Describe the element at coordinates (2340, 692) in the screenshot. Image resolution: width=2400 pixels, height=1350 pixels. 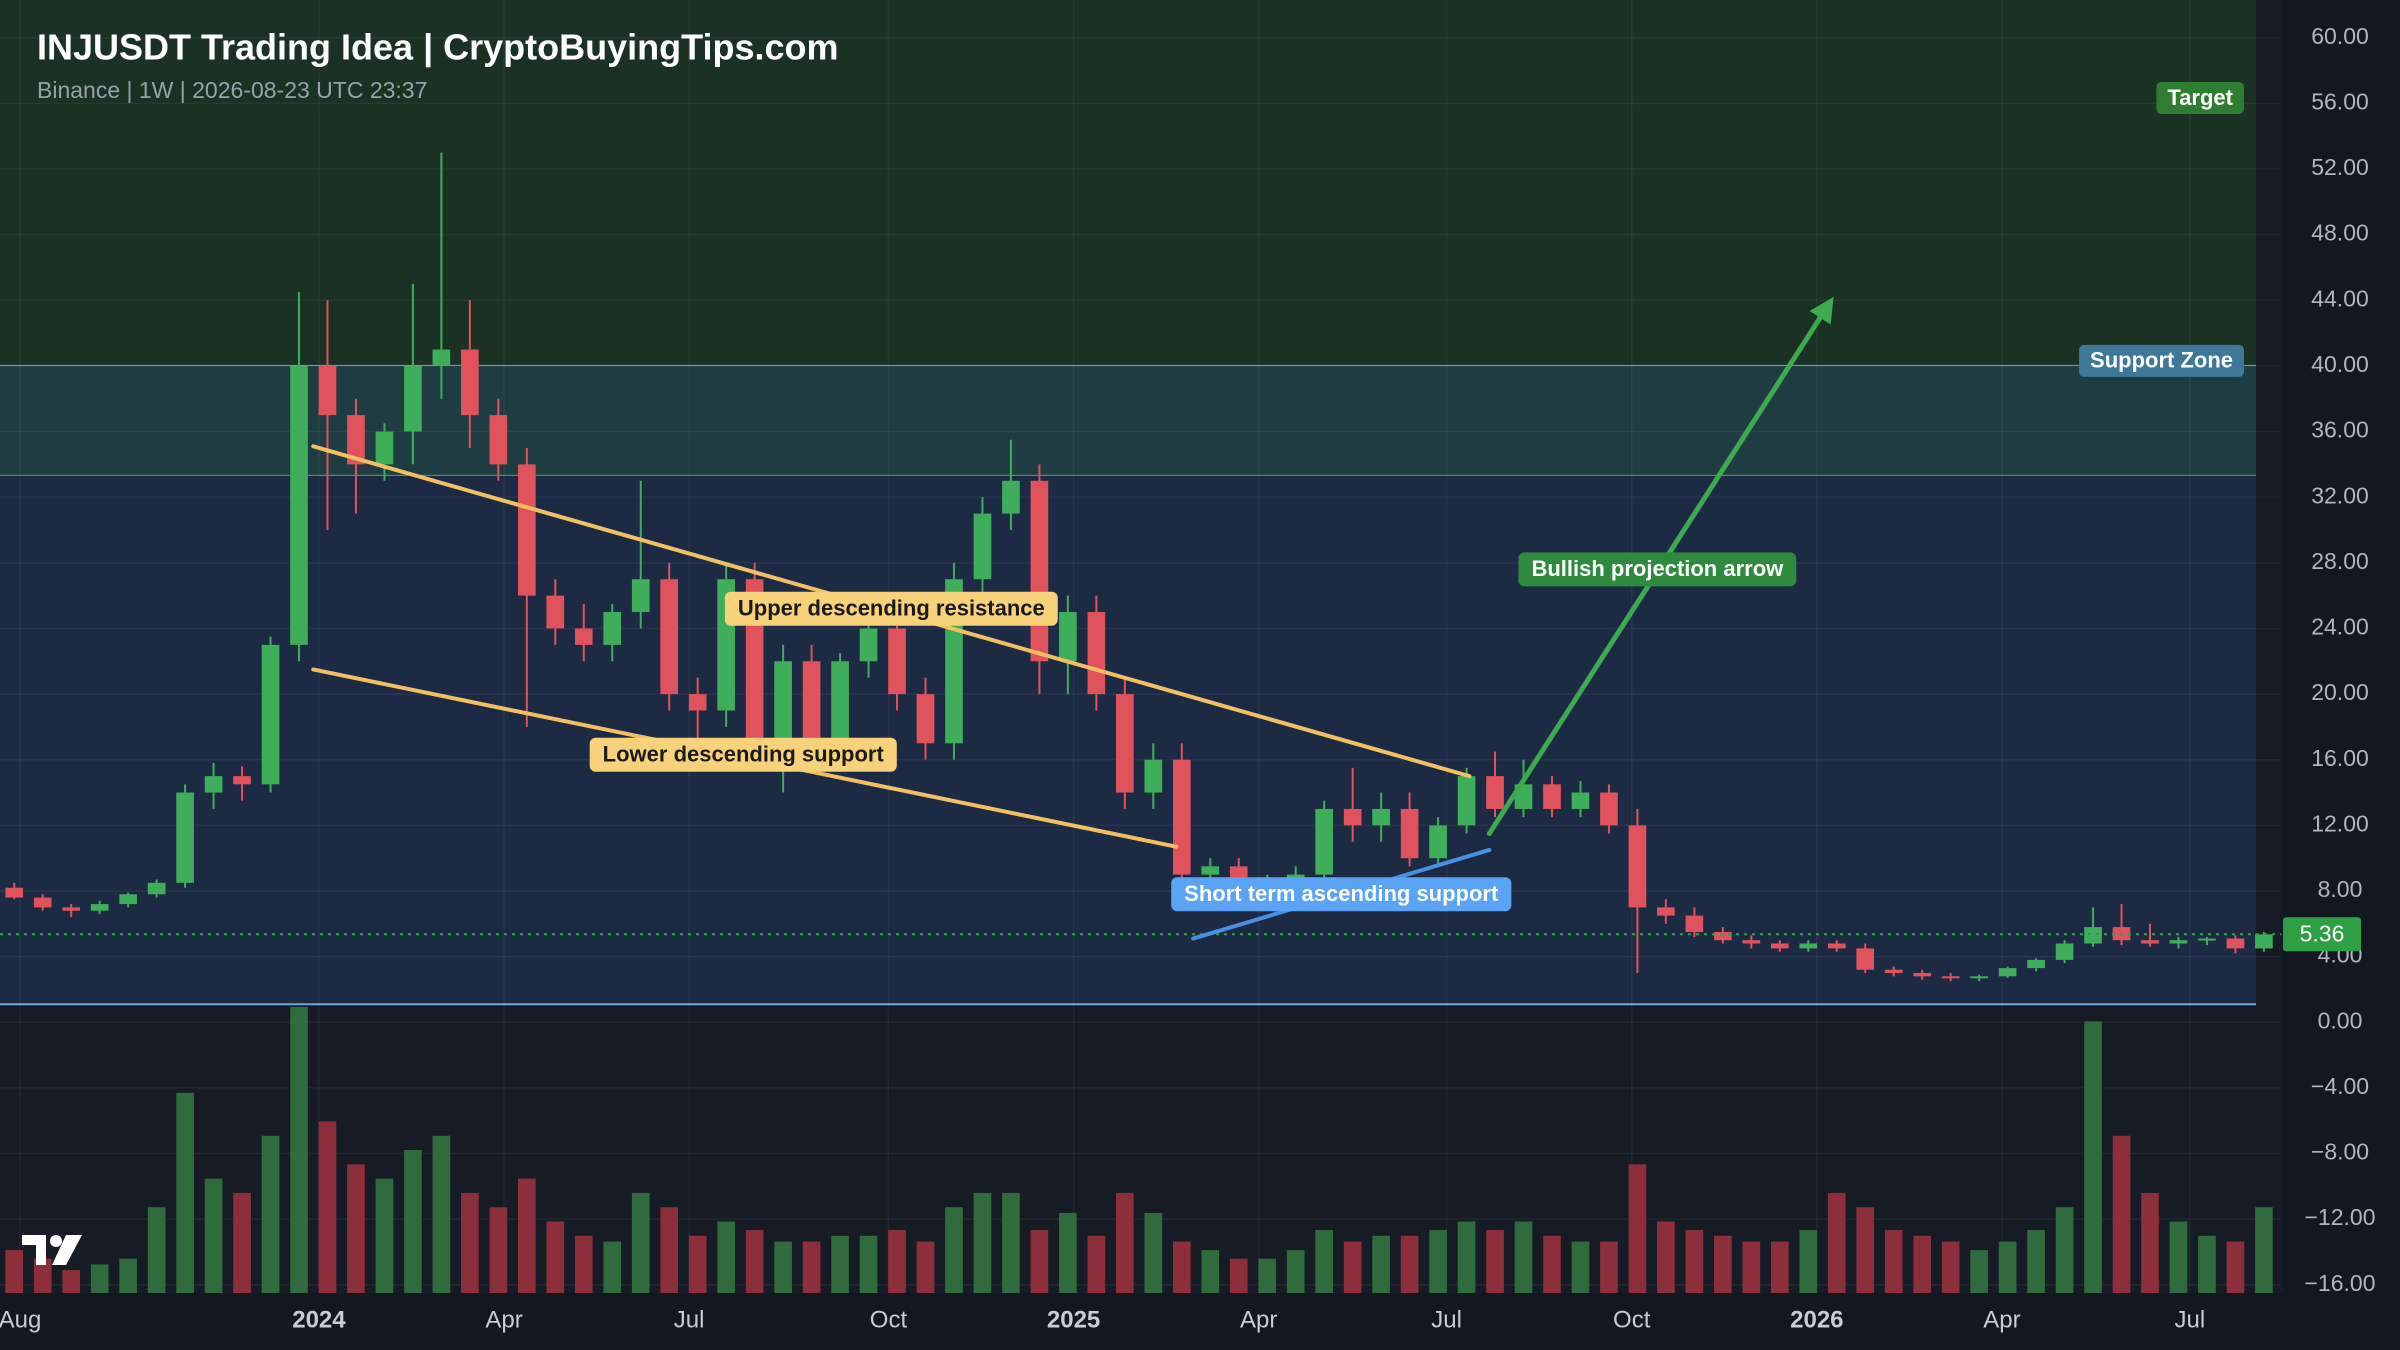
I see `y-tick-label: 20.00` at that location.